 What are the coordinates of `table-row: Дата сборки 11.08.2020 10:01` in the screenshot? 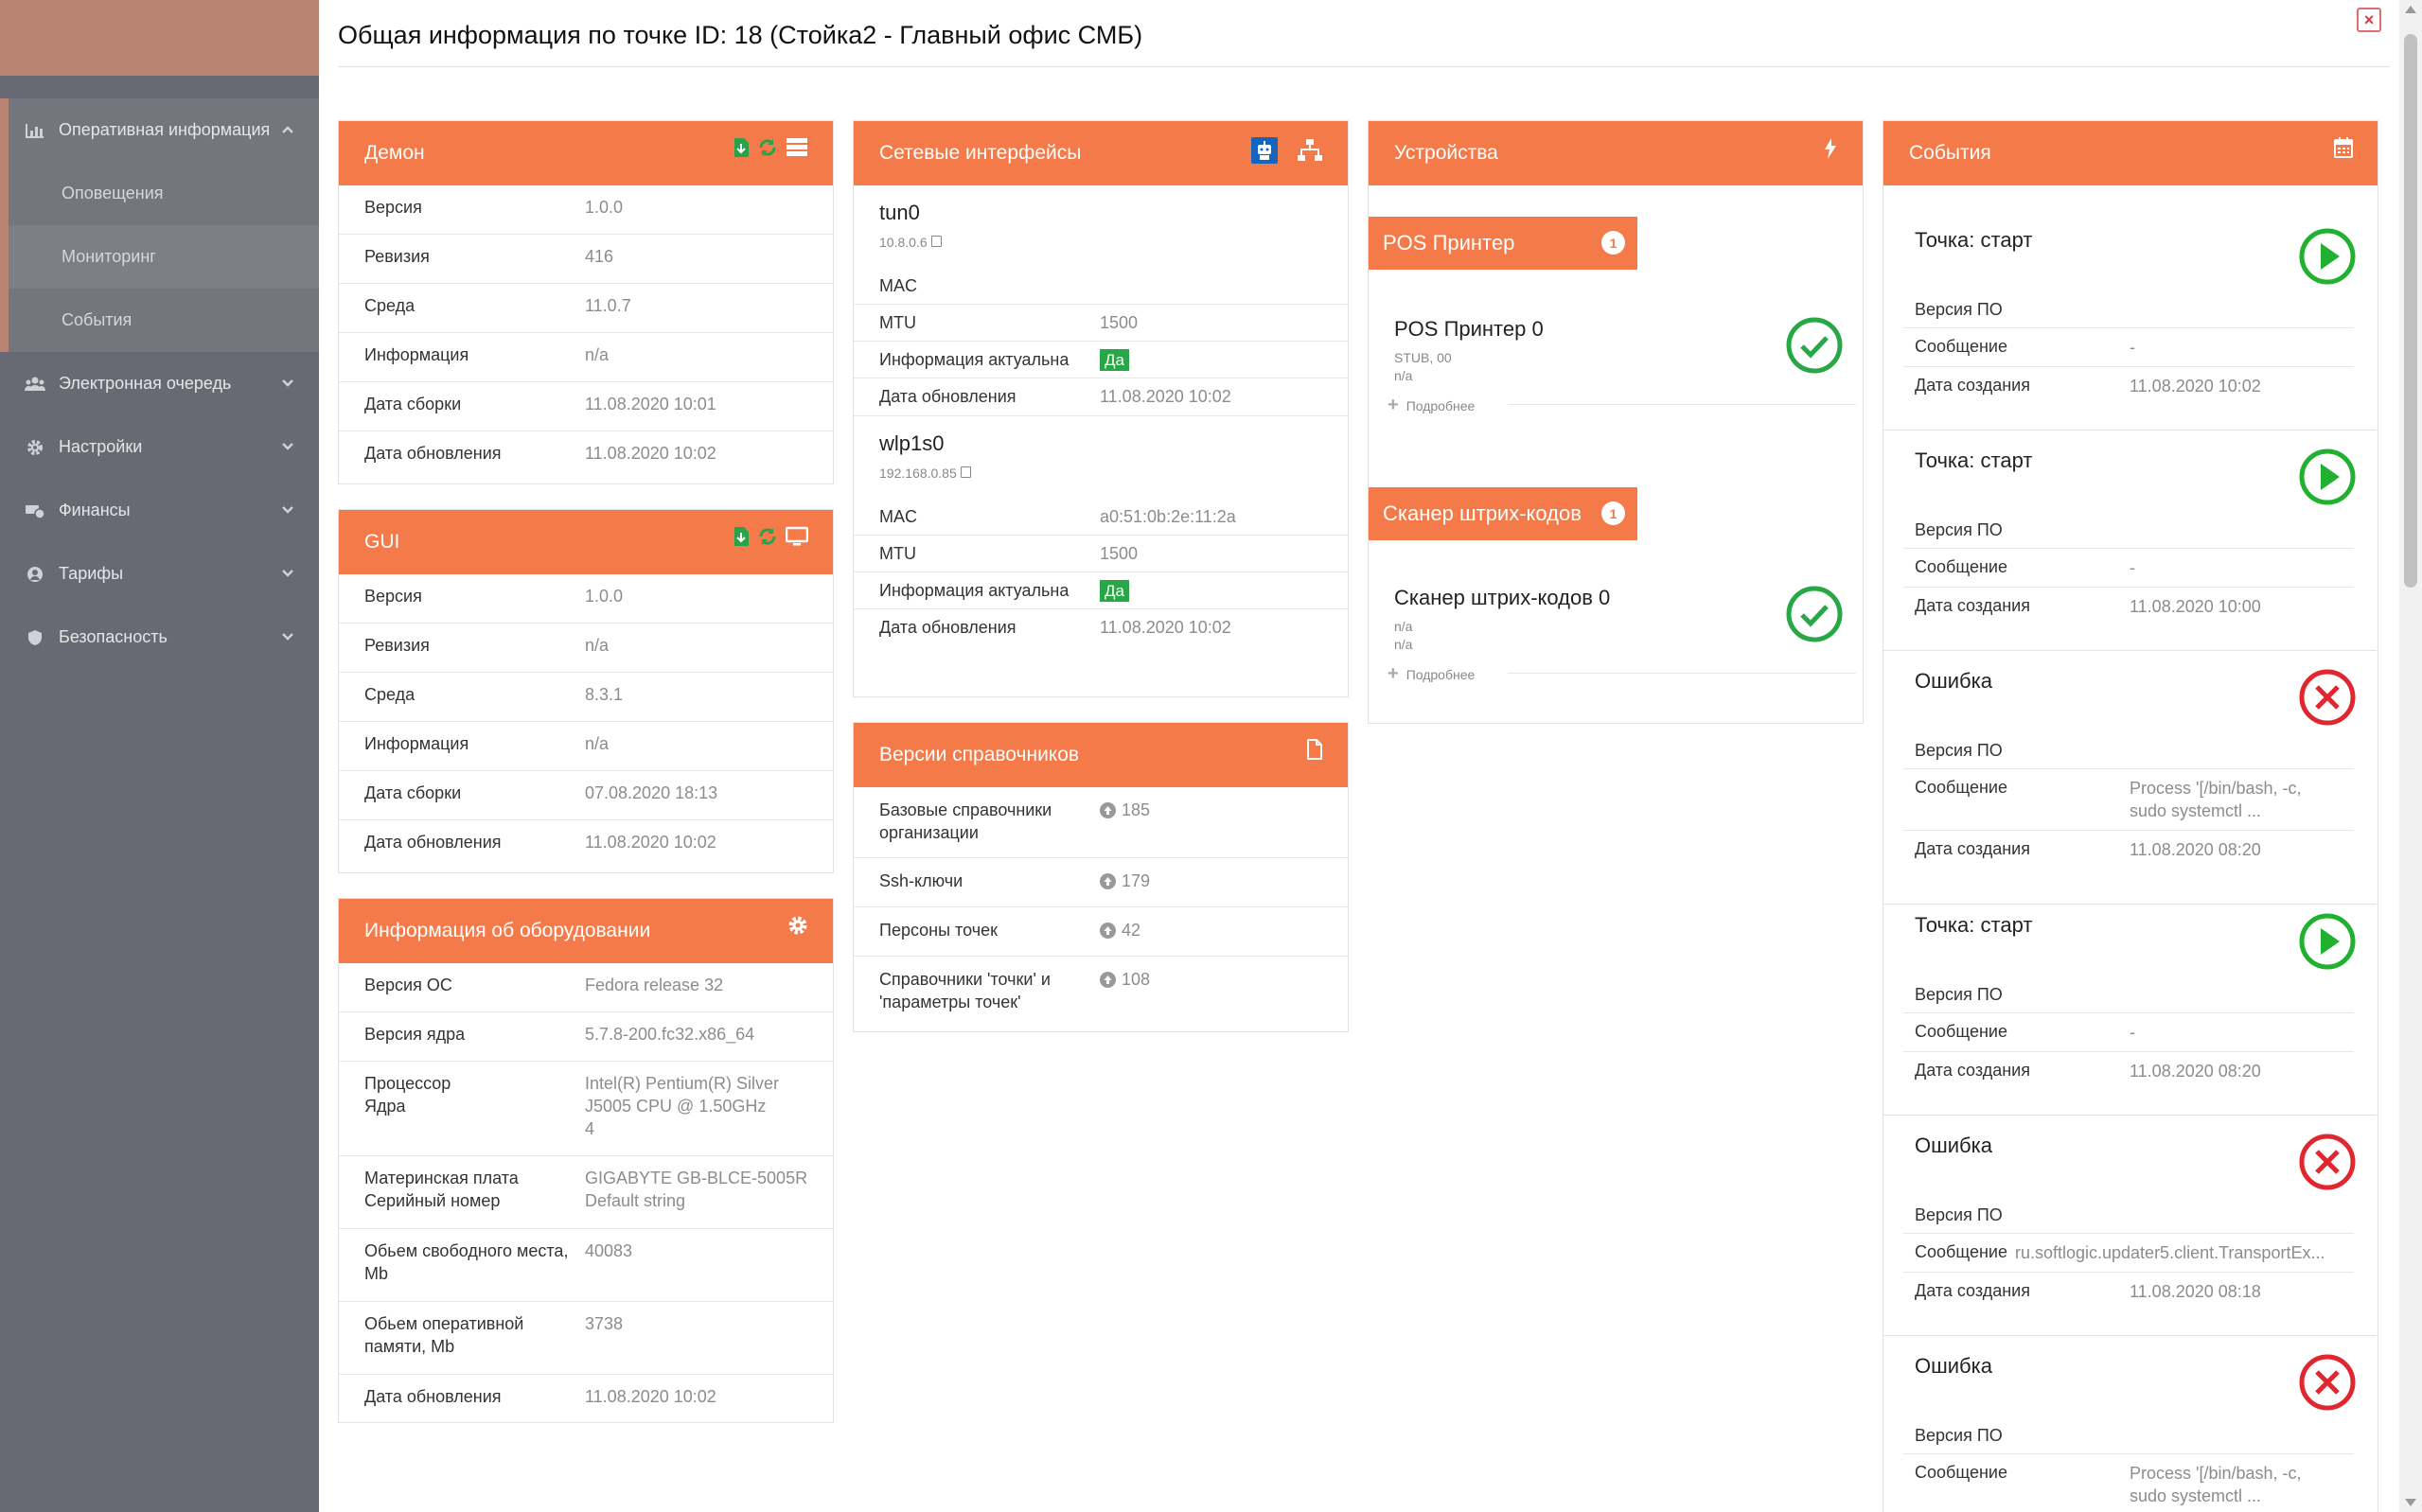 It's located at (586, 407).